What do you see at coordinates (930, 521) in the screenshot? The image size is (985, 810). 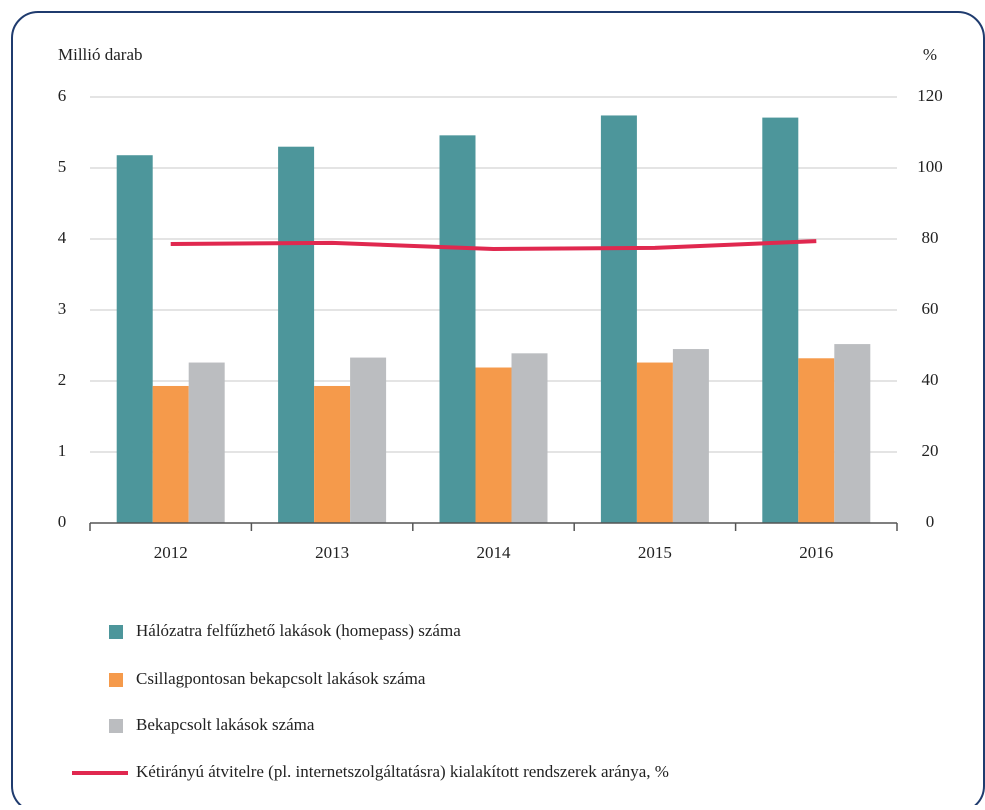 I see `y2-tick-label: 0` at bounding box center [930, 521].